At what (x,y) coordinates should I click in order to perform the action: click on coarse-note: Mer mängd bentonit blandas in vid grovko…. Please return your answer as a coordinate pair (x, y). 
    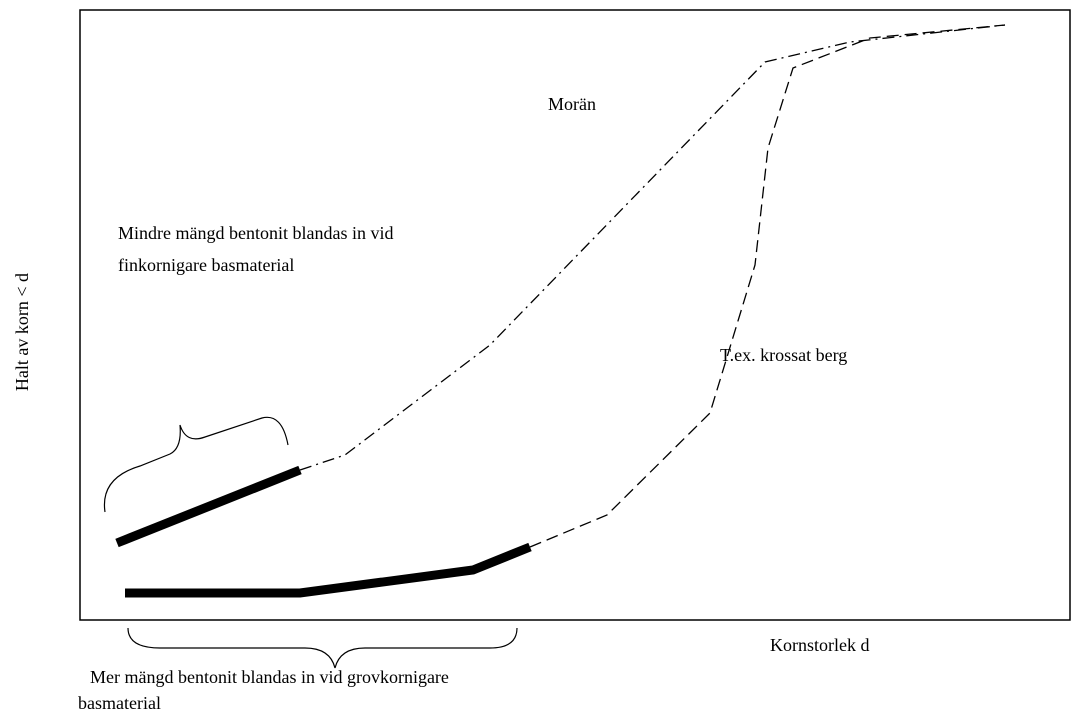
    Looking at the image, I should click on (269, 677).